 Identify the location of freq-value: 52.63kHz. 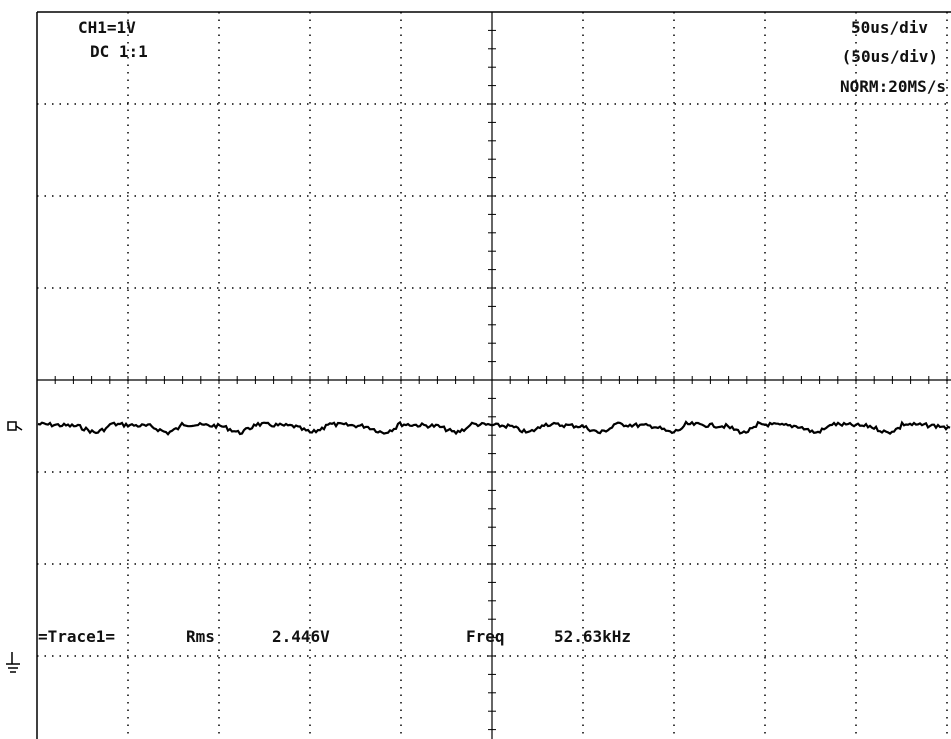
(592, 636).